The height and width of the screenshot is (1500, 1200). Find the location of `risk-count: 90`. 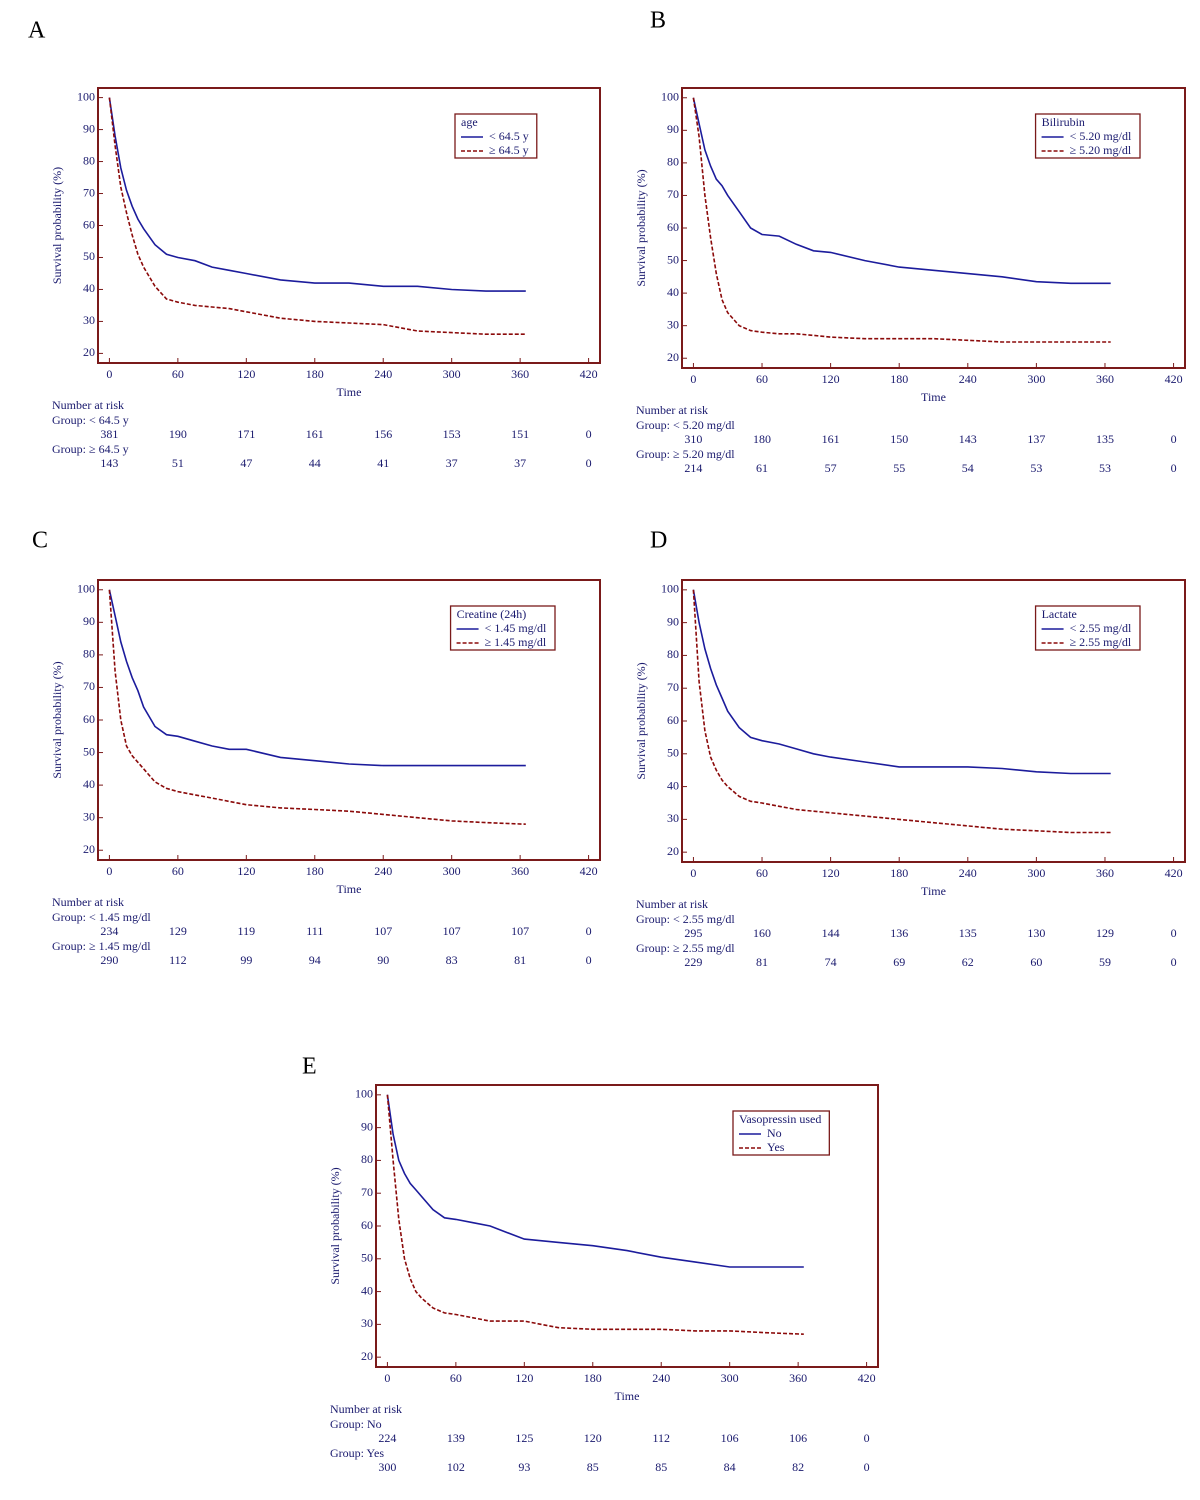

risk-count: 90 is located at coordinates (383, 960).